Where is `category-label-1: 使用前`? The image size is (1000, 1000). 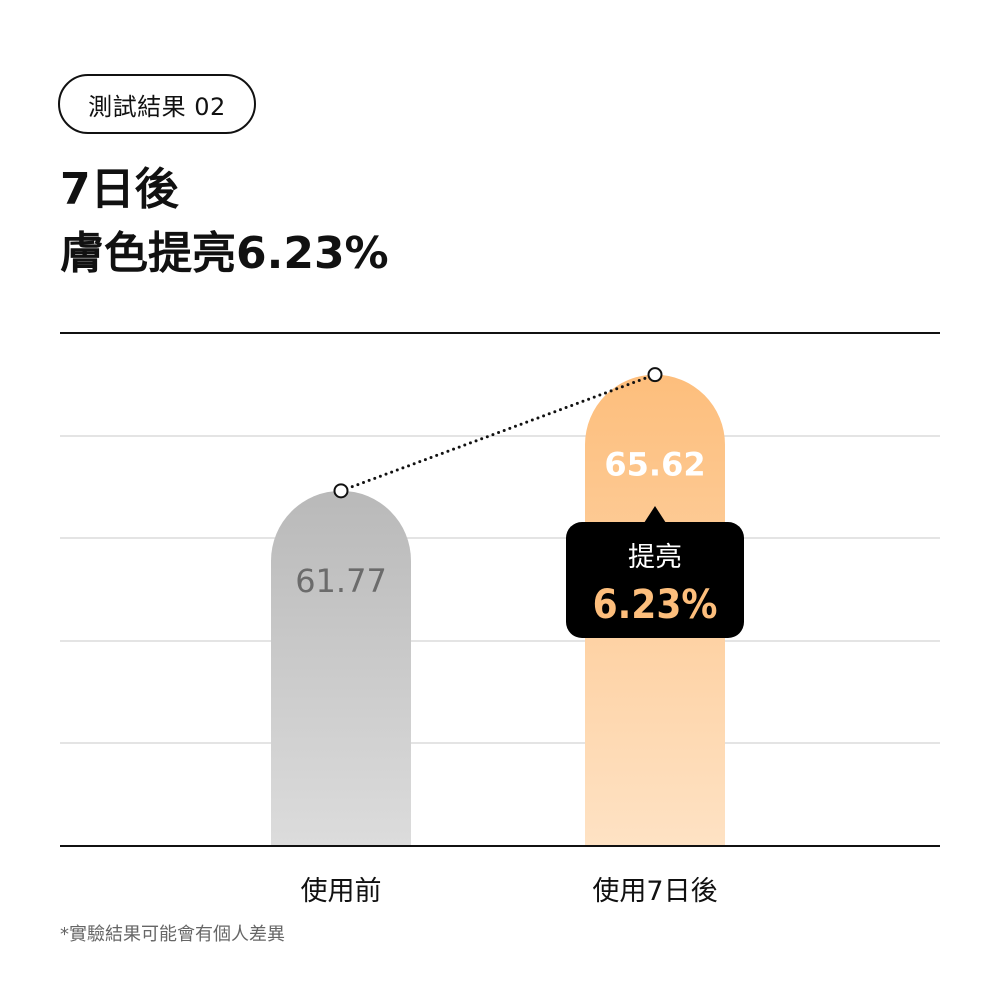 category-label-1: 使用前 is located at coordinates (341, 891).